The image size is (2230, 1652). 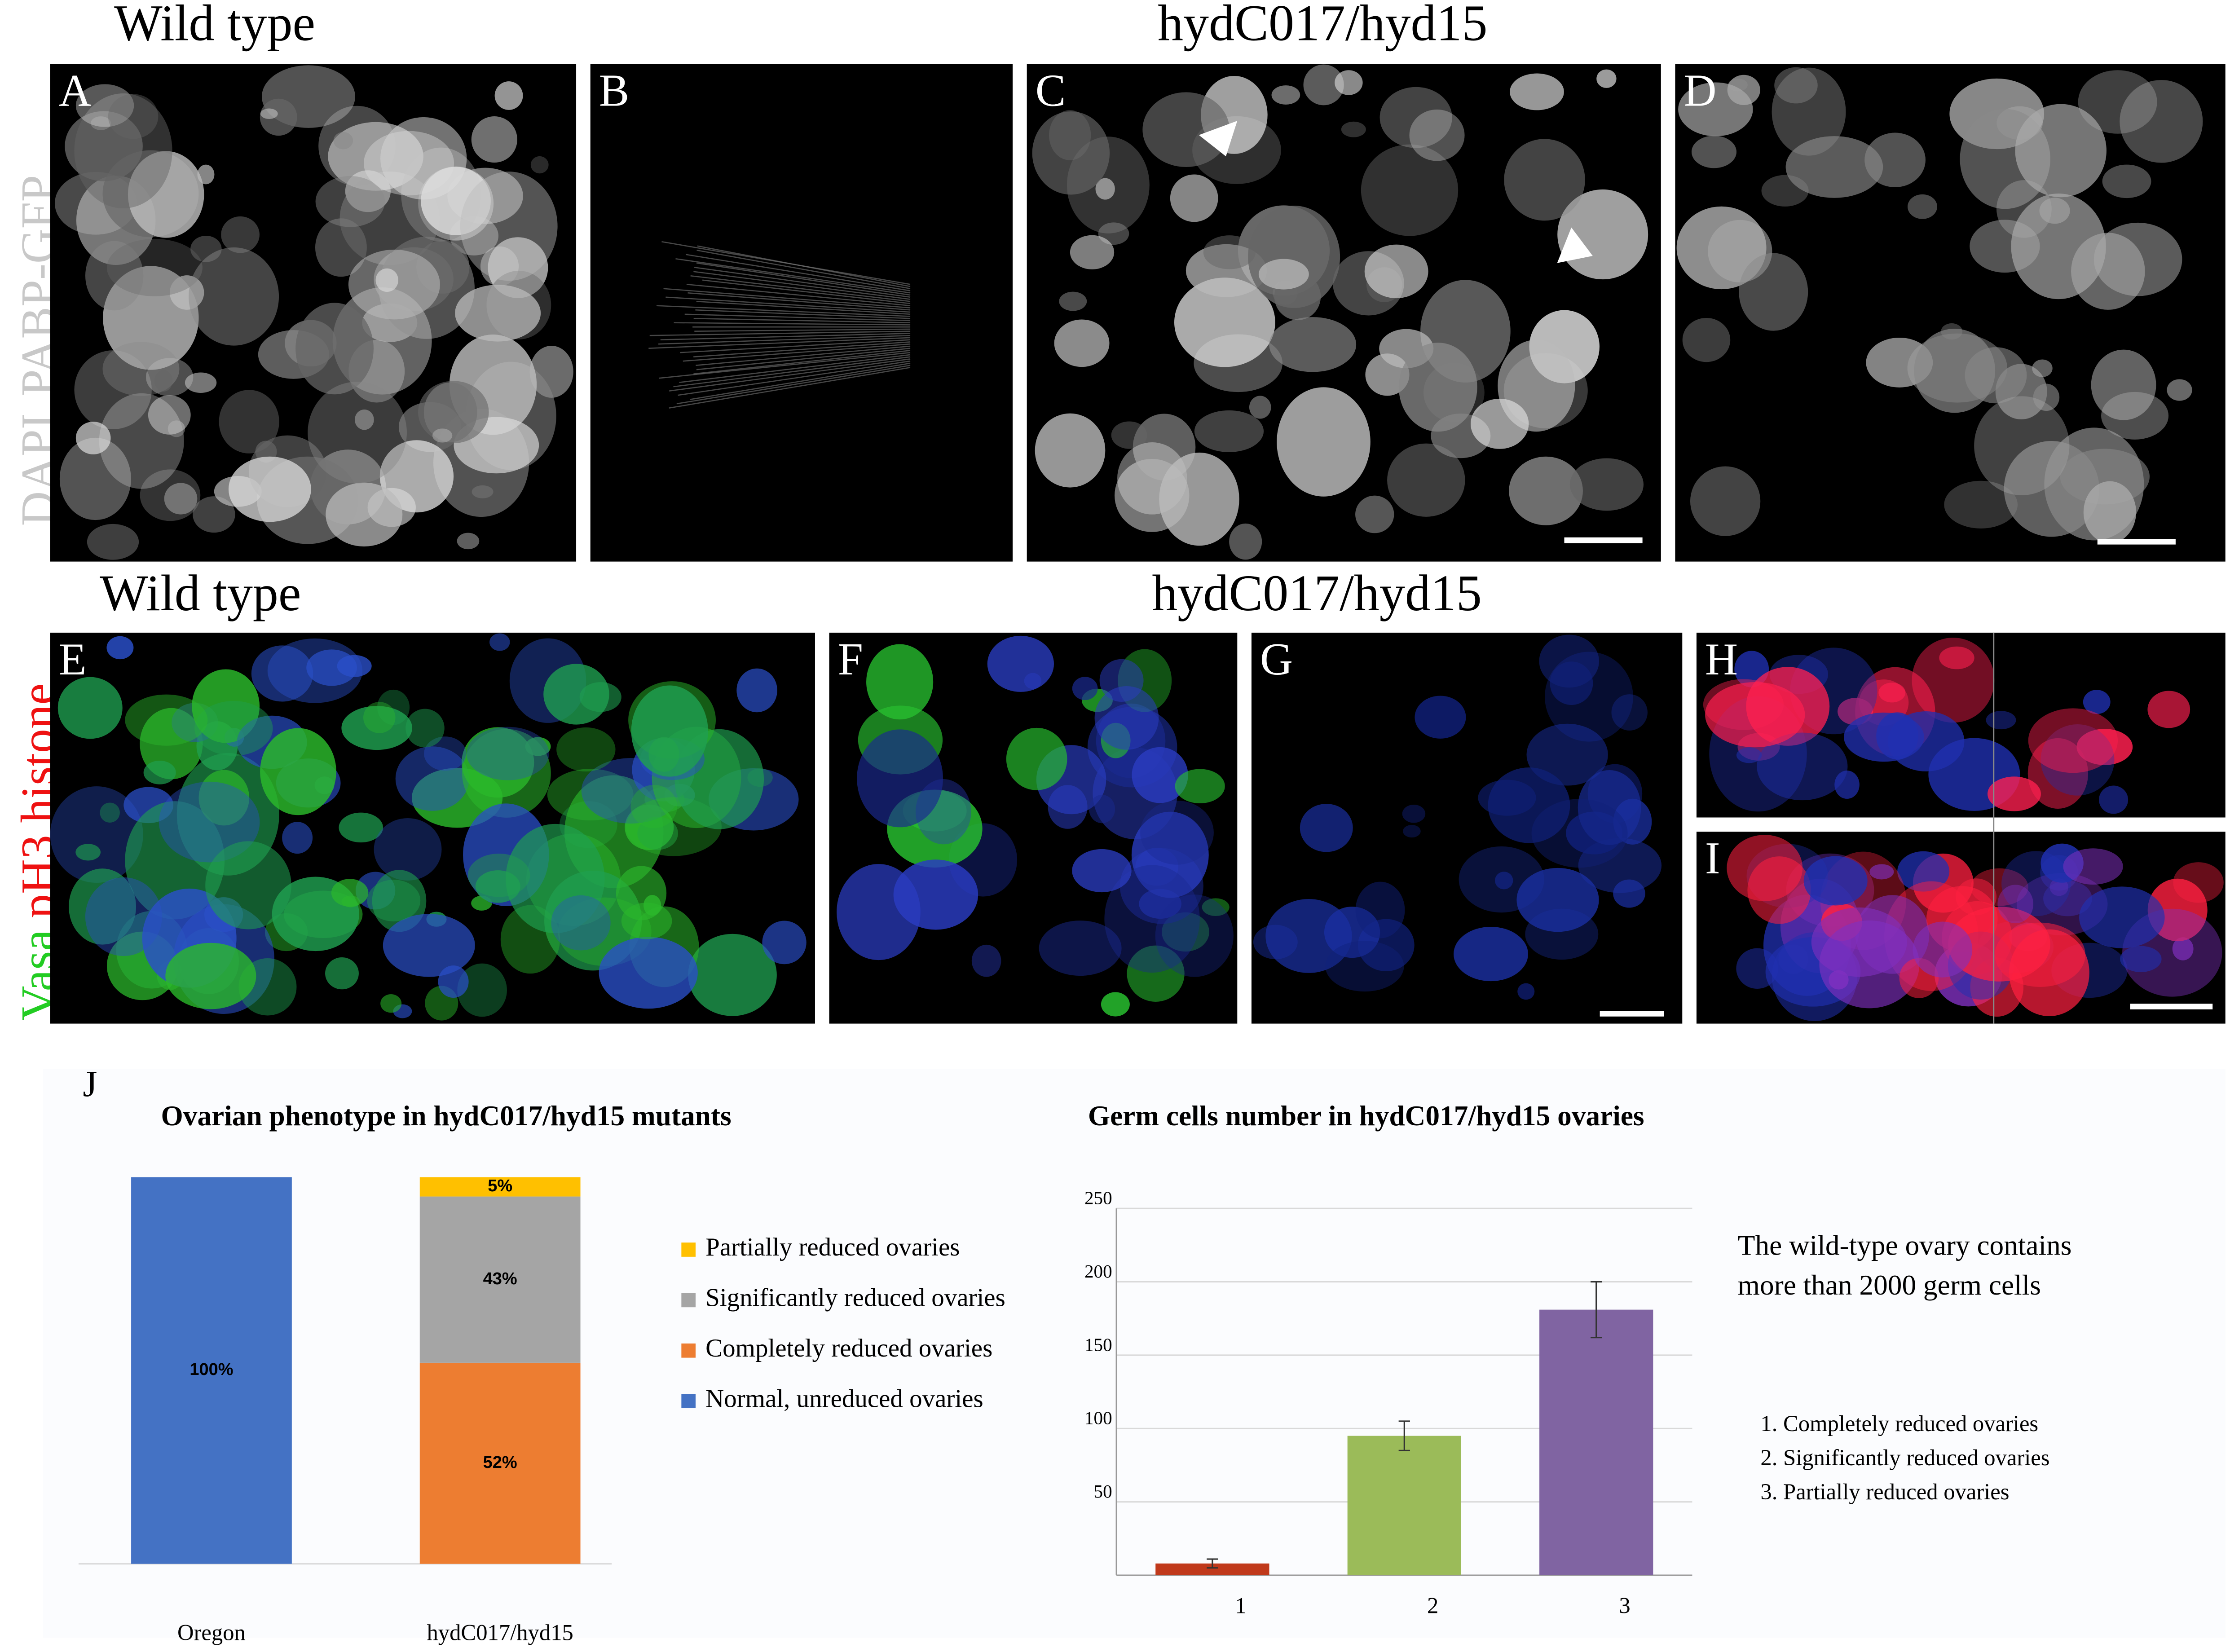 What do you see at coordinates (1098, 1344) in the screenshot?
I see `y-tick-label: 150` at bounding box center [1098, 1344].